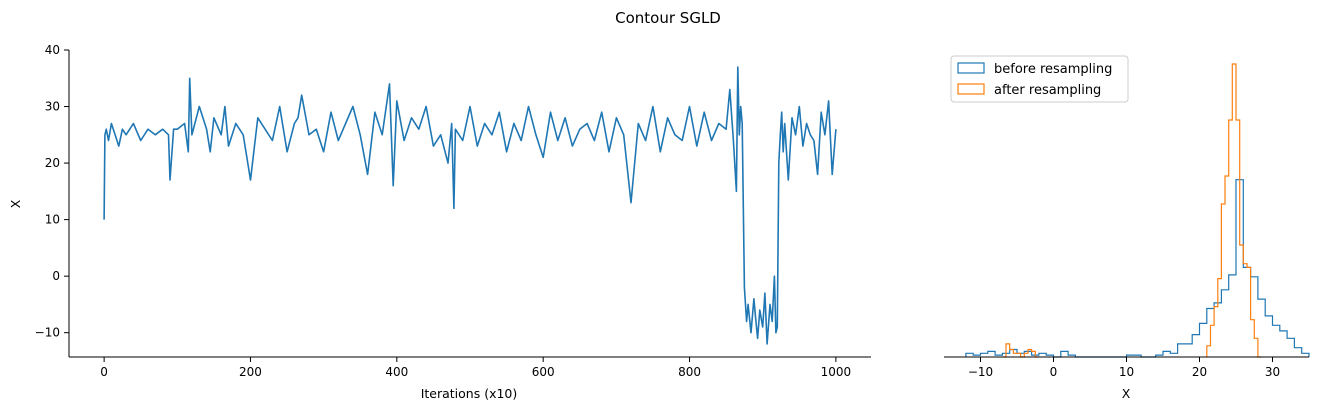 Image resolution: width=1318 pixels, height=411 pixels. What do you see at coordinates (396, 372) in the screenshot?
I see `trace-x-tick-label: 400` at bounding box center [396, 372].